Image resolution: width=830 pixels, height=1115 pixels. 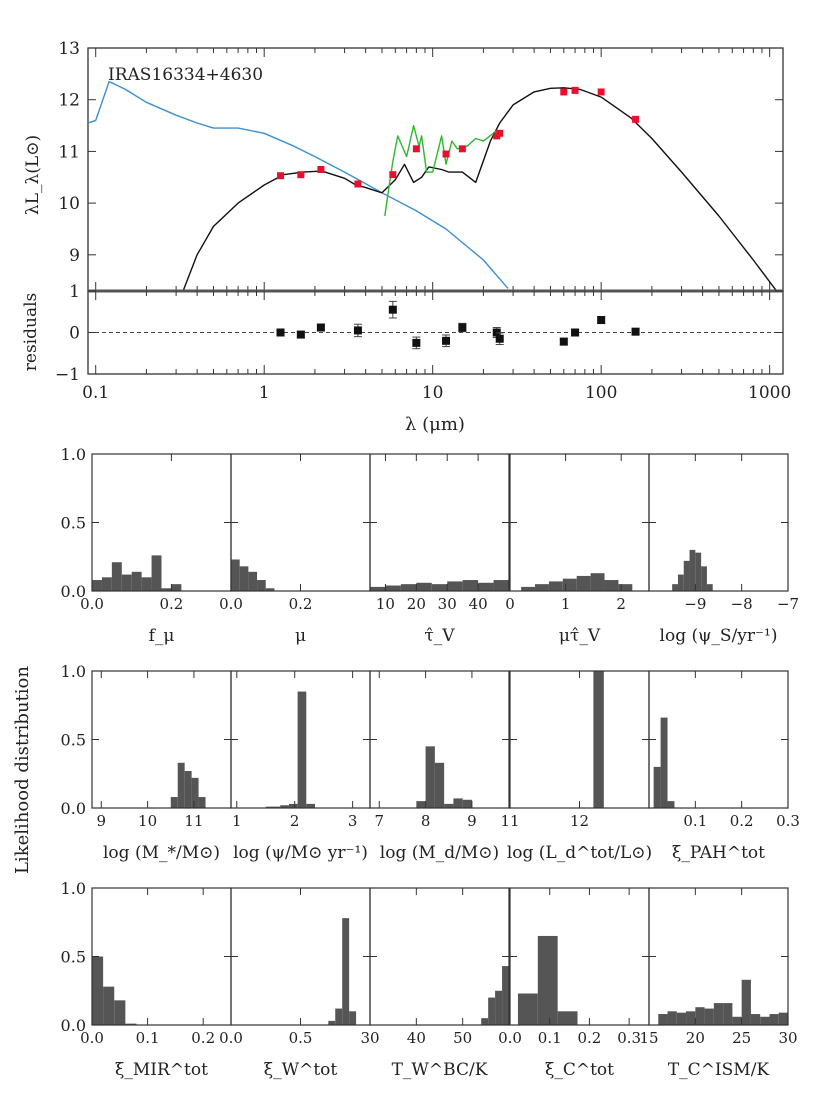 What do you see at coordinates (719, 1070) in the screenshot?
I see `parameter-label: T_C^ISM/K` at bounding box center [719, 1070].